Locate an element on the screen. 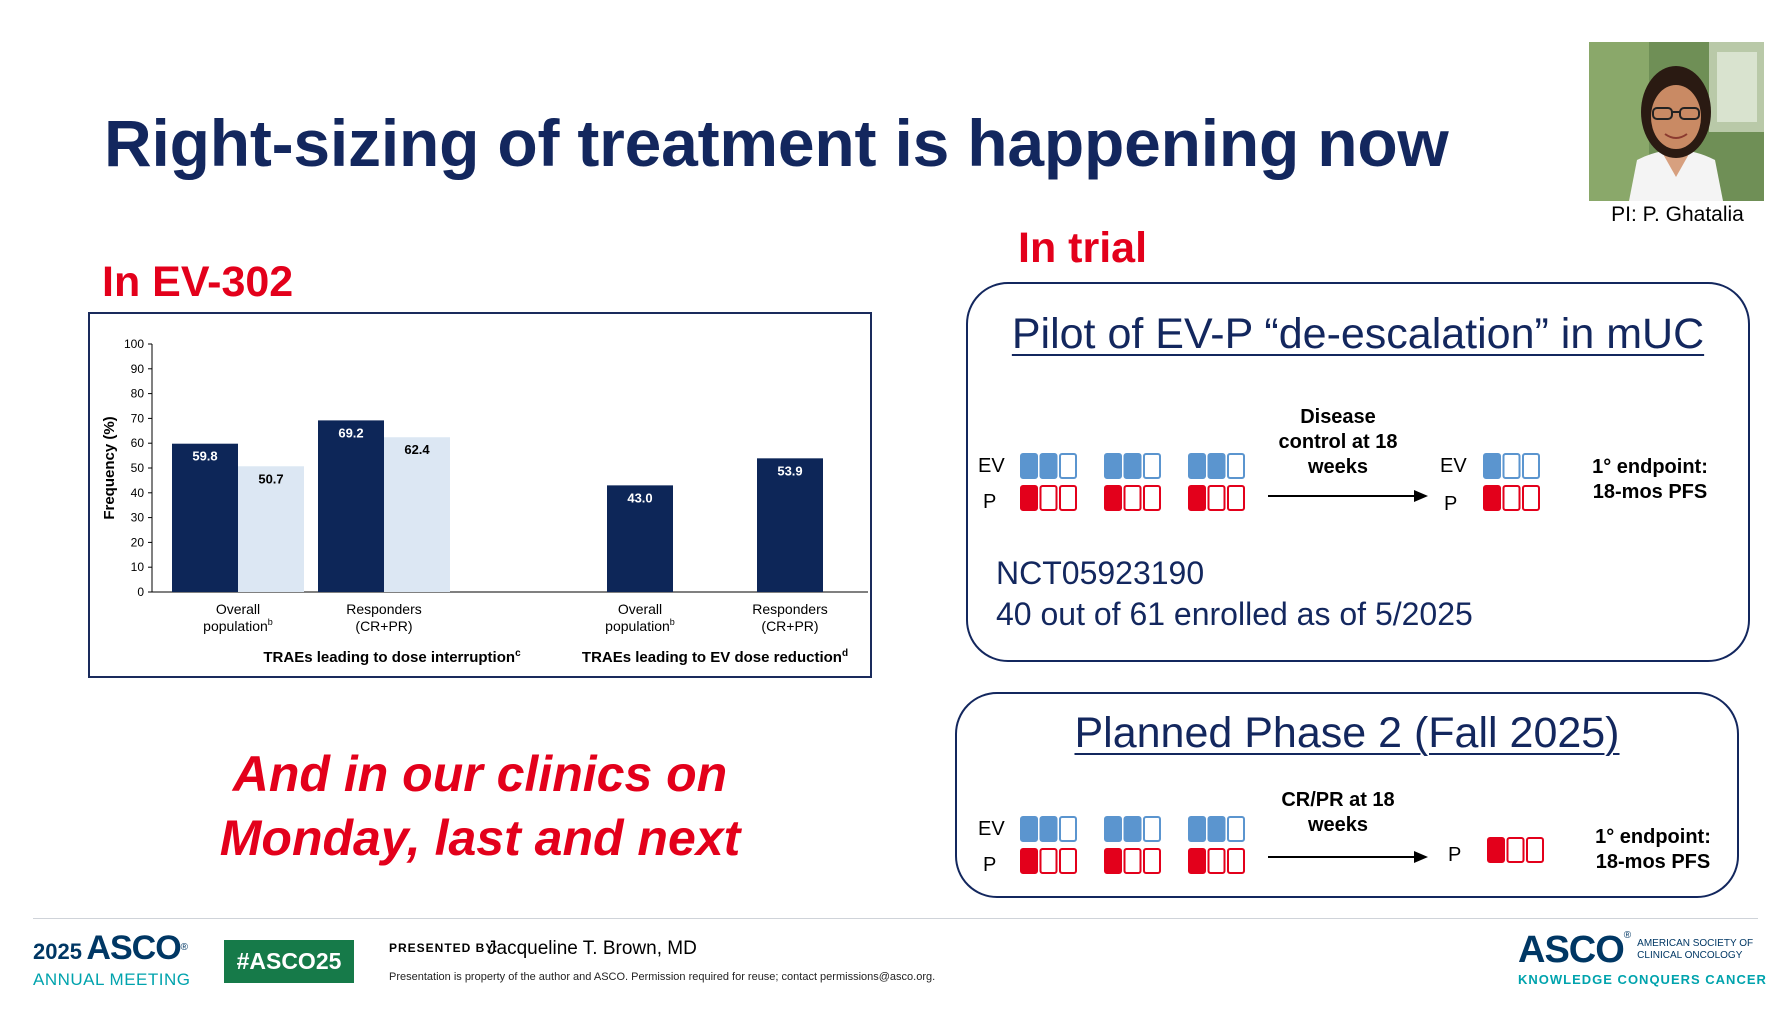 Image resolution: width=1783 pixels, height=1015 pixels. pilot-endpoint-line1: 1° endpoint: is located at coordinates (1650, 467).